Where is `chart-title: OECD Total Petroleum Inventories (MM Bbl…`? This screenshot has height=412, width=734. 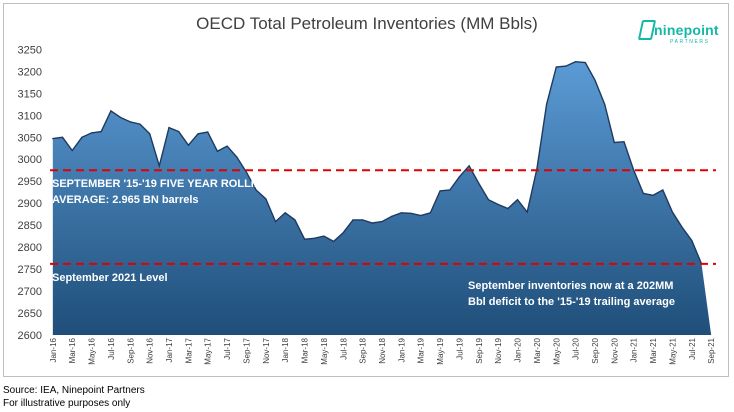
chart-title: OECD Total Petroleum Inventories (MM Bbl… is located at coordinates (367, 23).